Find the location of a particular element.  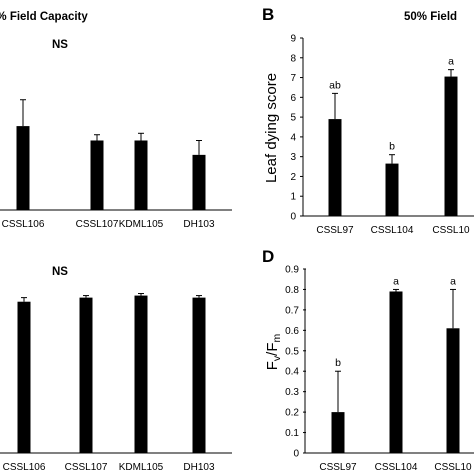

panel-b-y-tick-label: 6 is located at coordinates (293, 98).